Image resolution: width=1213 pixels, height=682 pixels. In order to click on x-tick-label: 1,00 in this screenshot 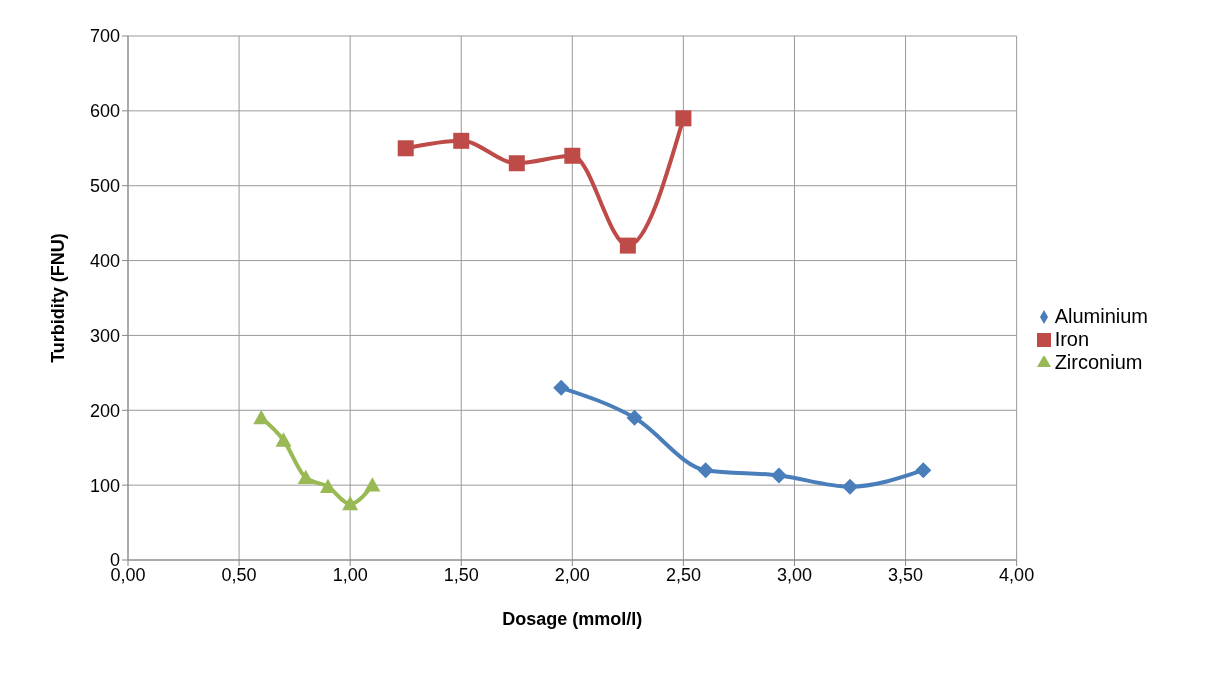, I will do `click(350, 574)`.